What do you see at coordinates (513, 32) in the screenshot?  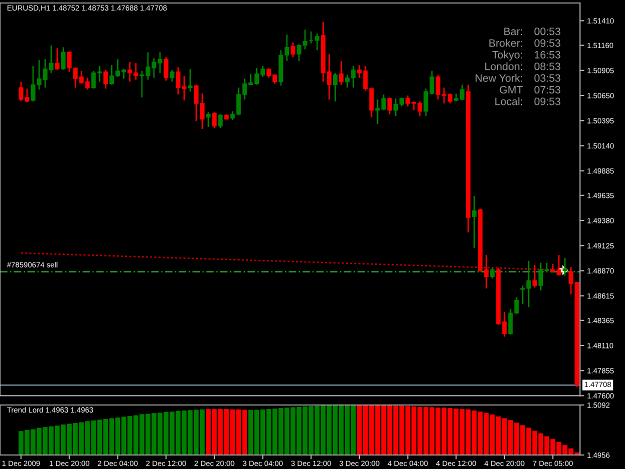 I see `annotation: Bar:` at bounding box center [513, 32].